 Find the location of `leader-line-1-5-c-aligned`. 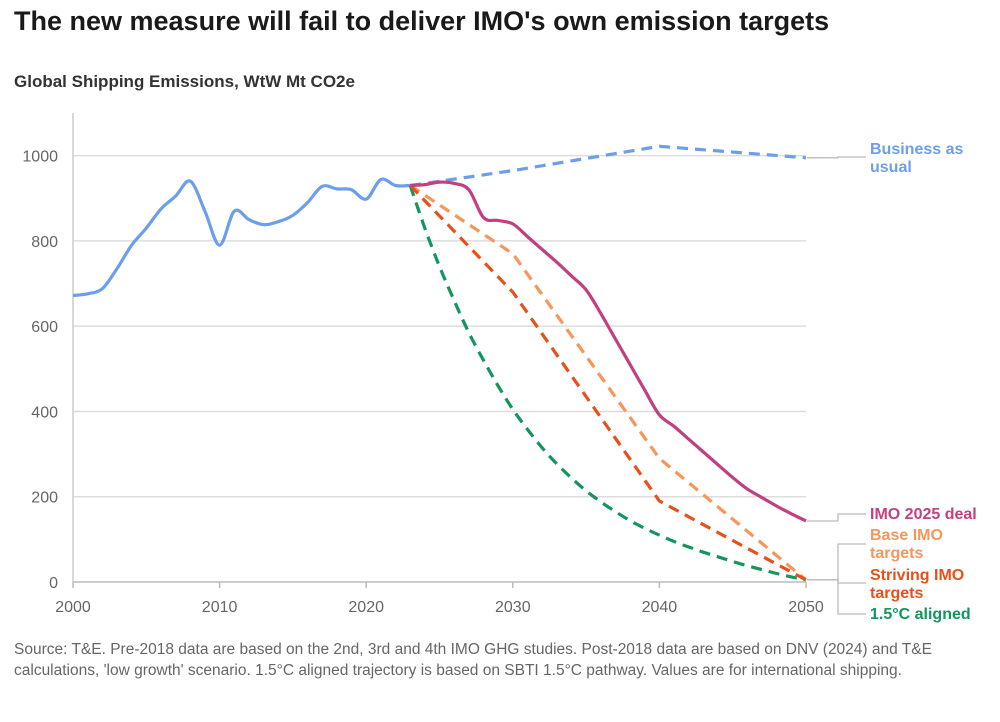

leader-line-1-5-c-aligned is located at coordinates (836, 597).